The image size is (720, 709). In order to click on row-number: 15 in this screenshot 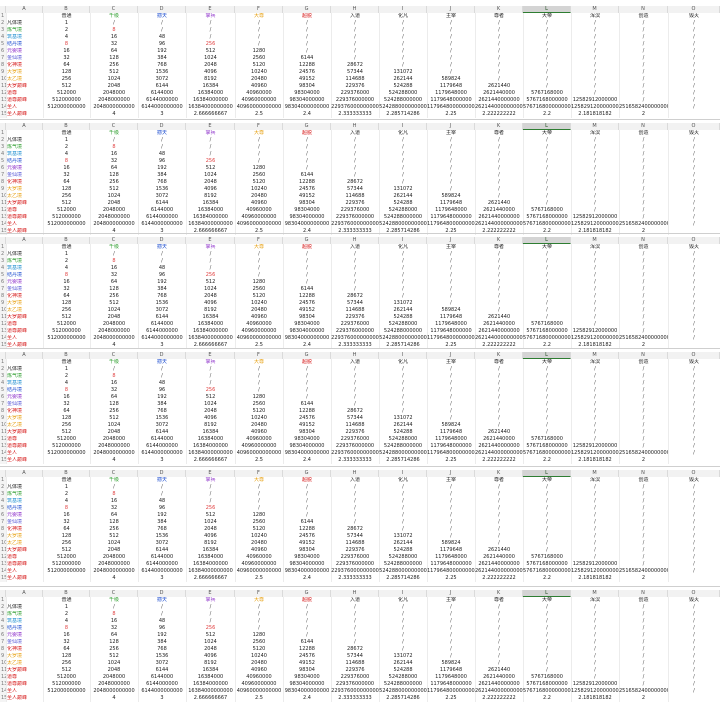, I will do `click(3, 460)`.